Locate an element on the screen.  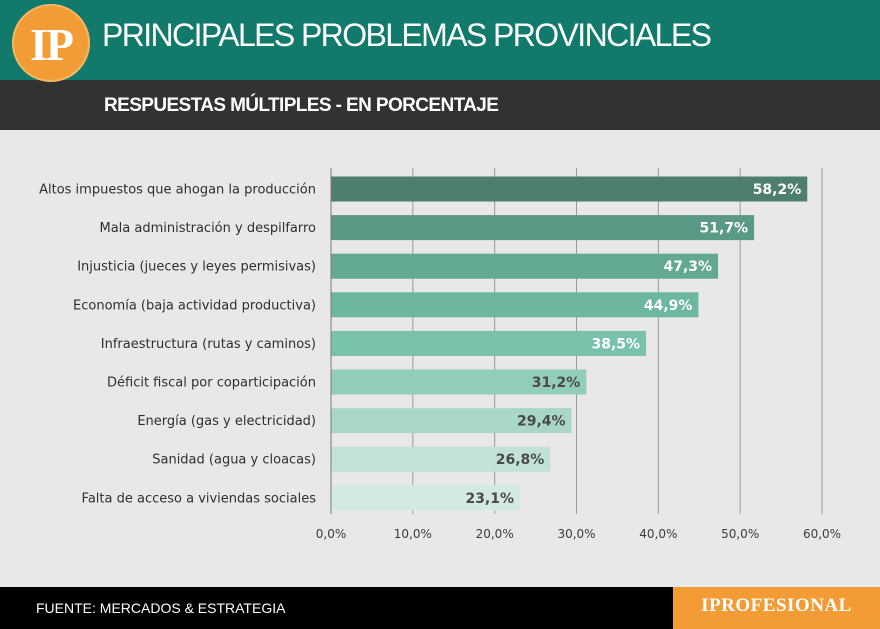
category-label: Economía (baja actividad productiva) is located at coordinates (194, 305).